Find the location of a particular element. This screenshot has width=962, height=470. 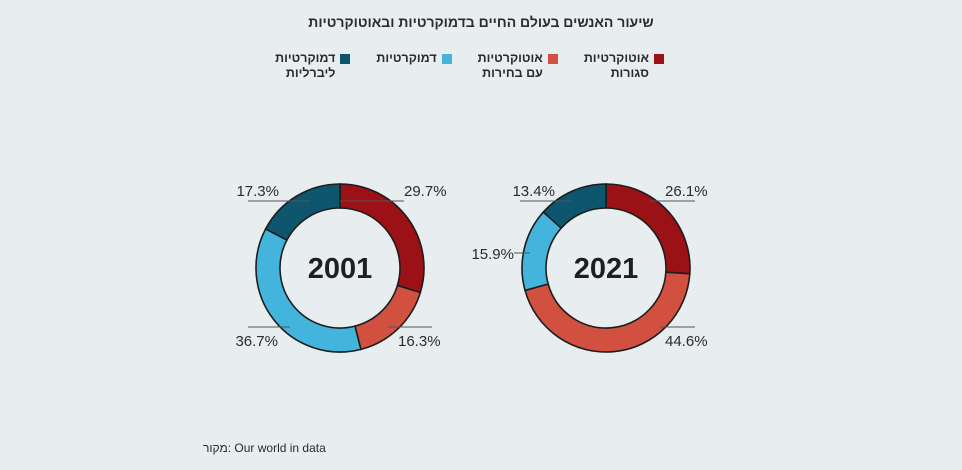

slice-value-label: 16.3% is located at coordinates (419, 341).